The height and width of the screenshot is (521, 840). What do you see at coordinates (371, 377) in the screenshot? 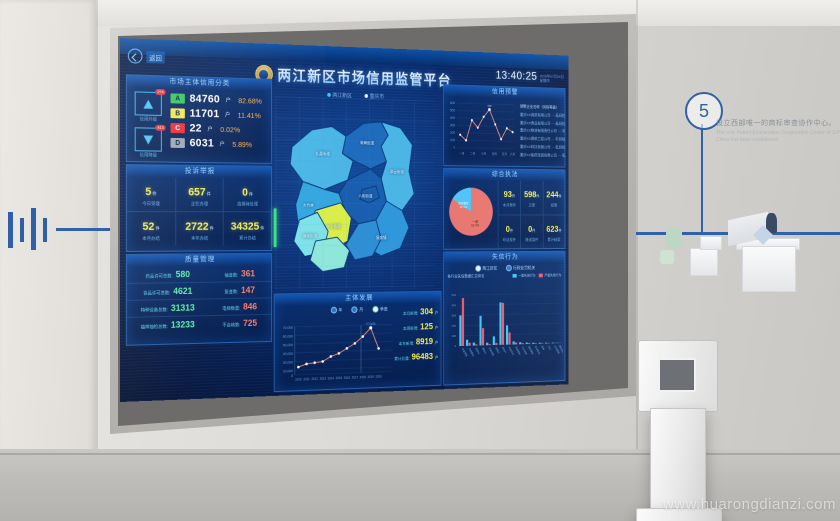
I see `svg-text: 2019` at bounding box center [371, 377].